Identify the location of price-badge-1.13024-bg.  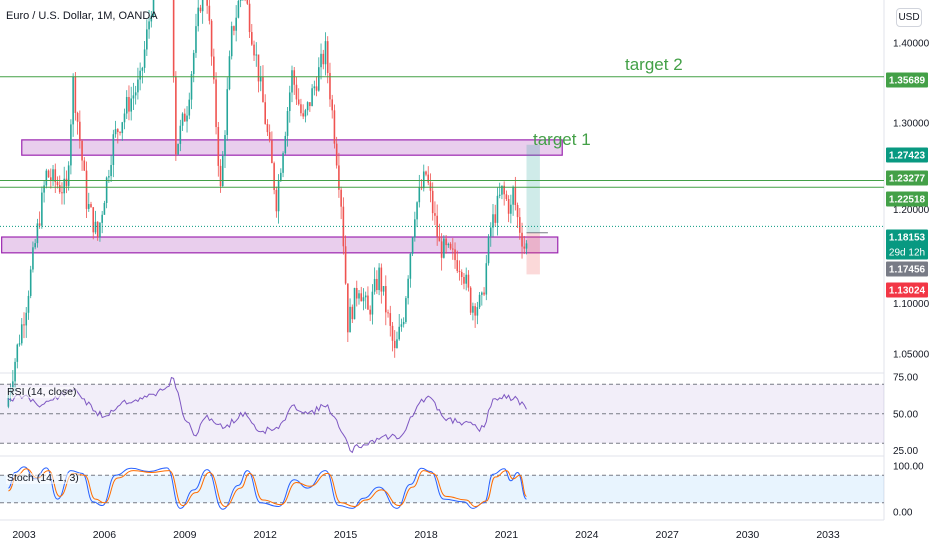
(907, 290).